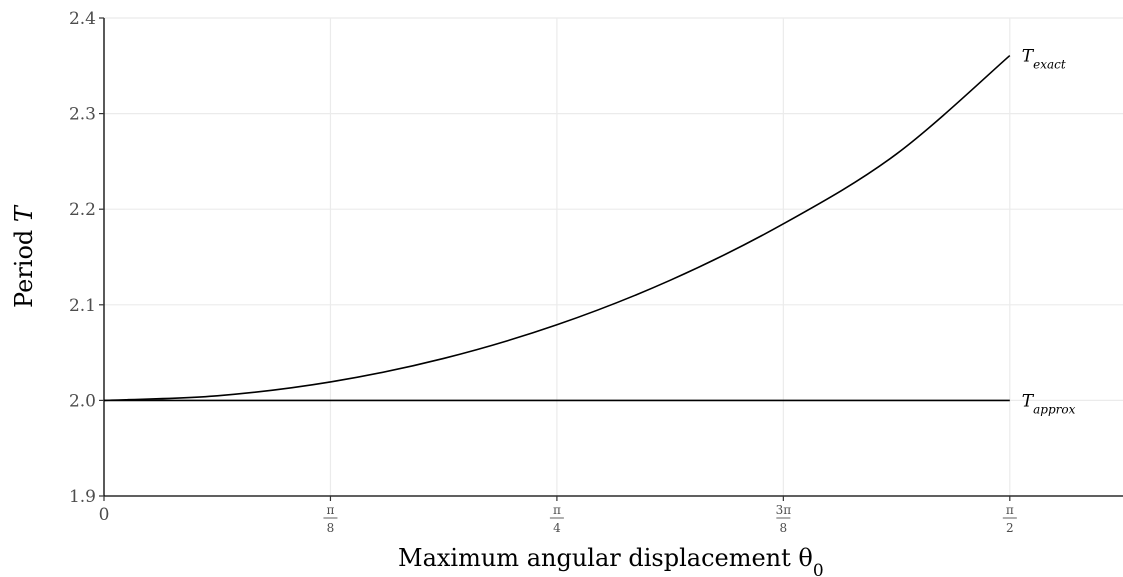  I want to click on y-tick-label: 2.1, so click(82, 306).